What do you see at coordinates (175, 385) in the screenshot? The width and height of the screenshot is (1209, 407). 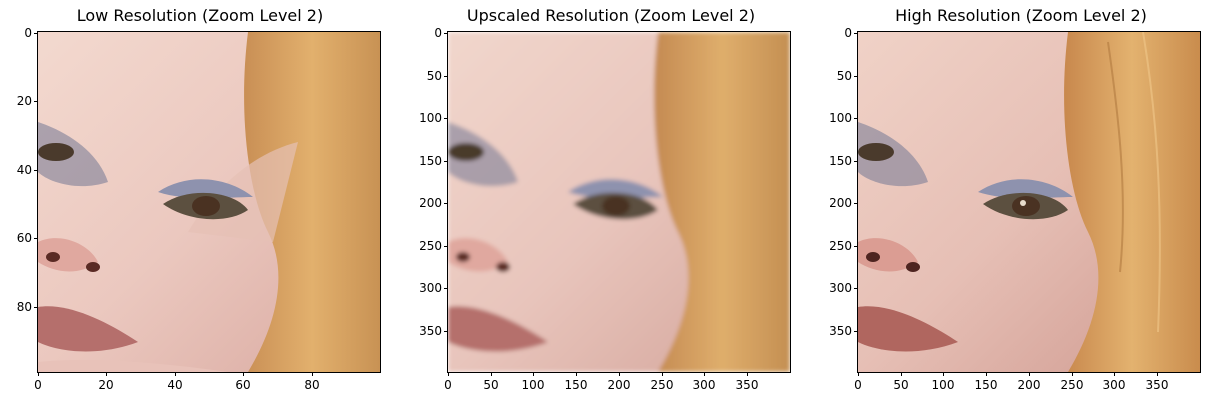 I see `x-tick-label: 40` at bounding box center [175, 385].